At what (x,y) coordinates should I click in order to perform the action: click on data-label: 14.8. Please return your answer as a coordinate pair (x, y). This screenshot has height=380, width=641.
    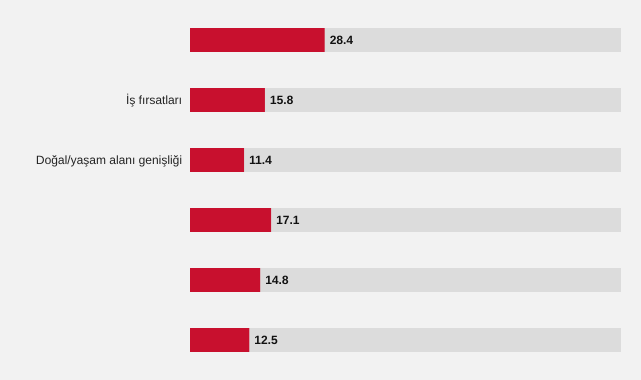
    Looking at the image, I should click on (277, 280).